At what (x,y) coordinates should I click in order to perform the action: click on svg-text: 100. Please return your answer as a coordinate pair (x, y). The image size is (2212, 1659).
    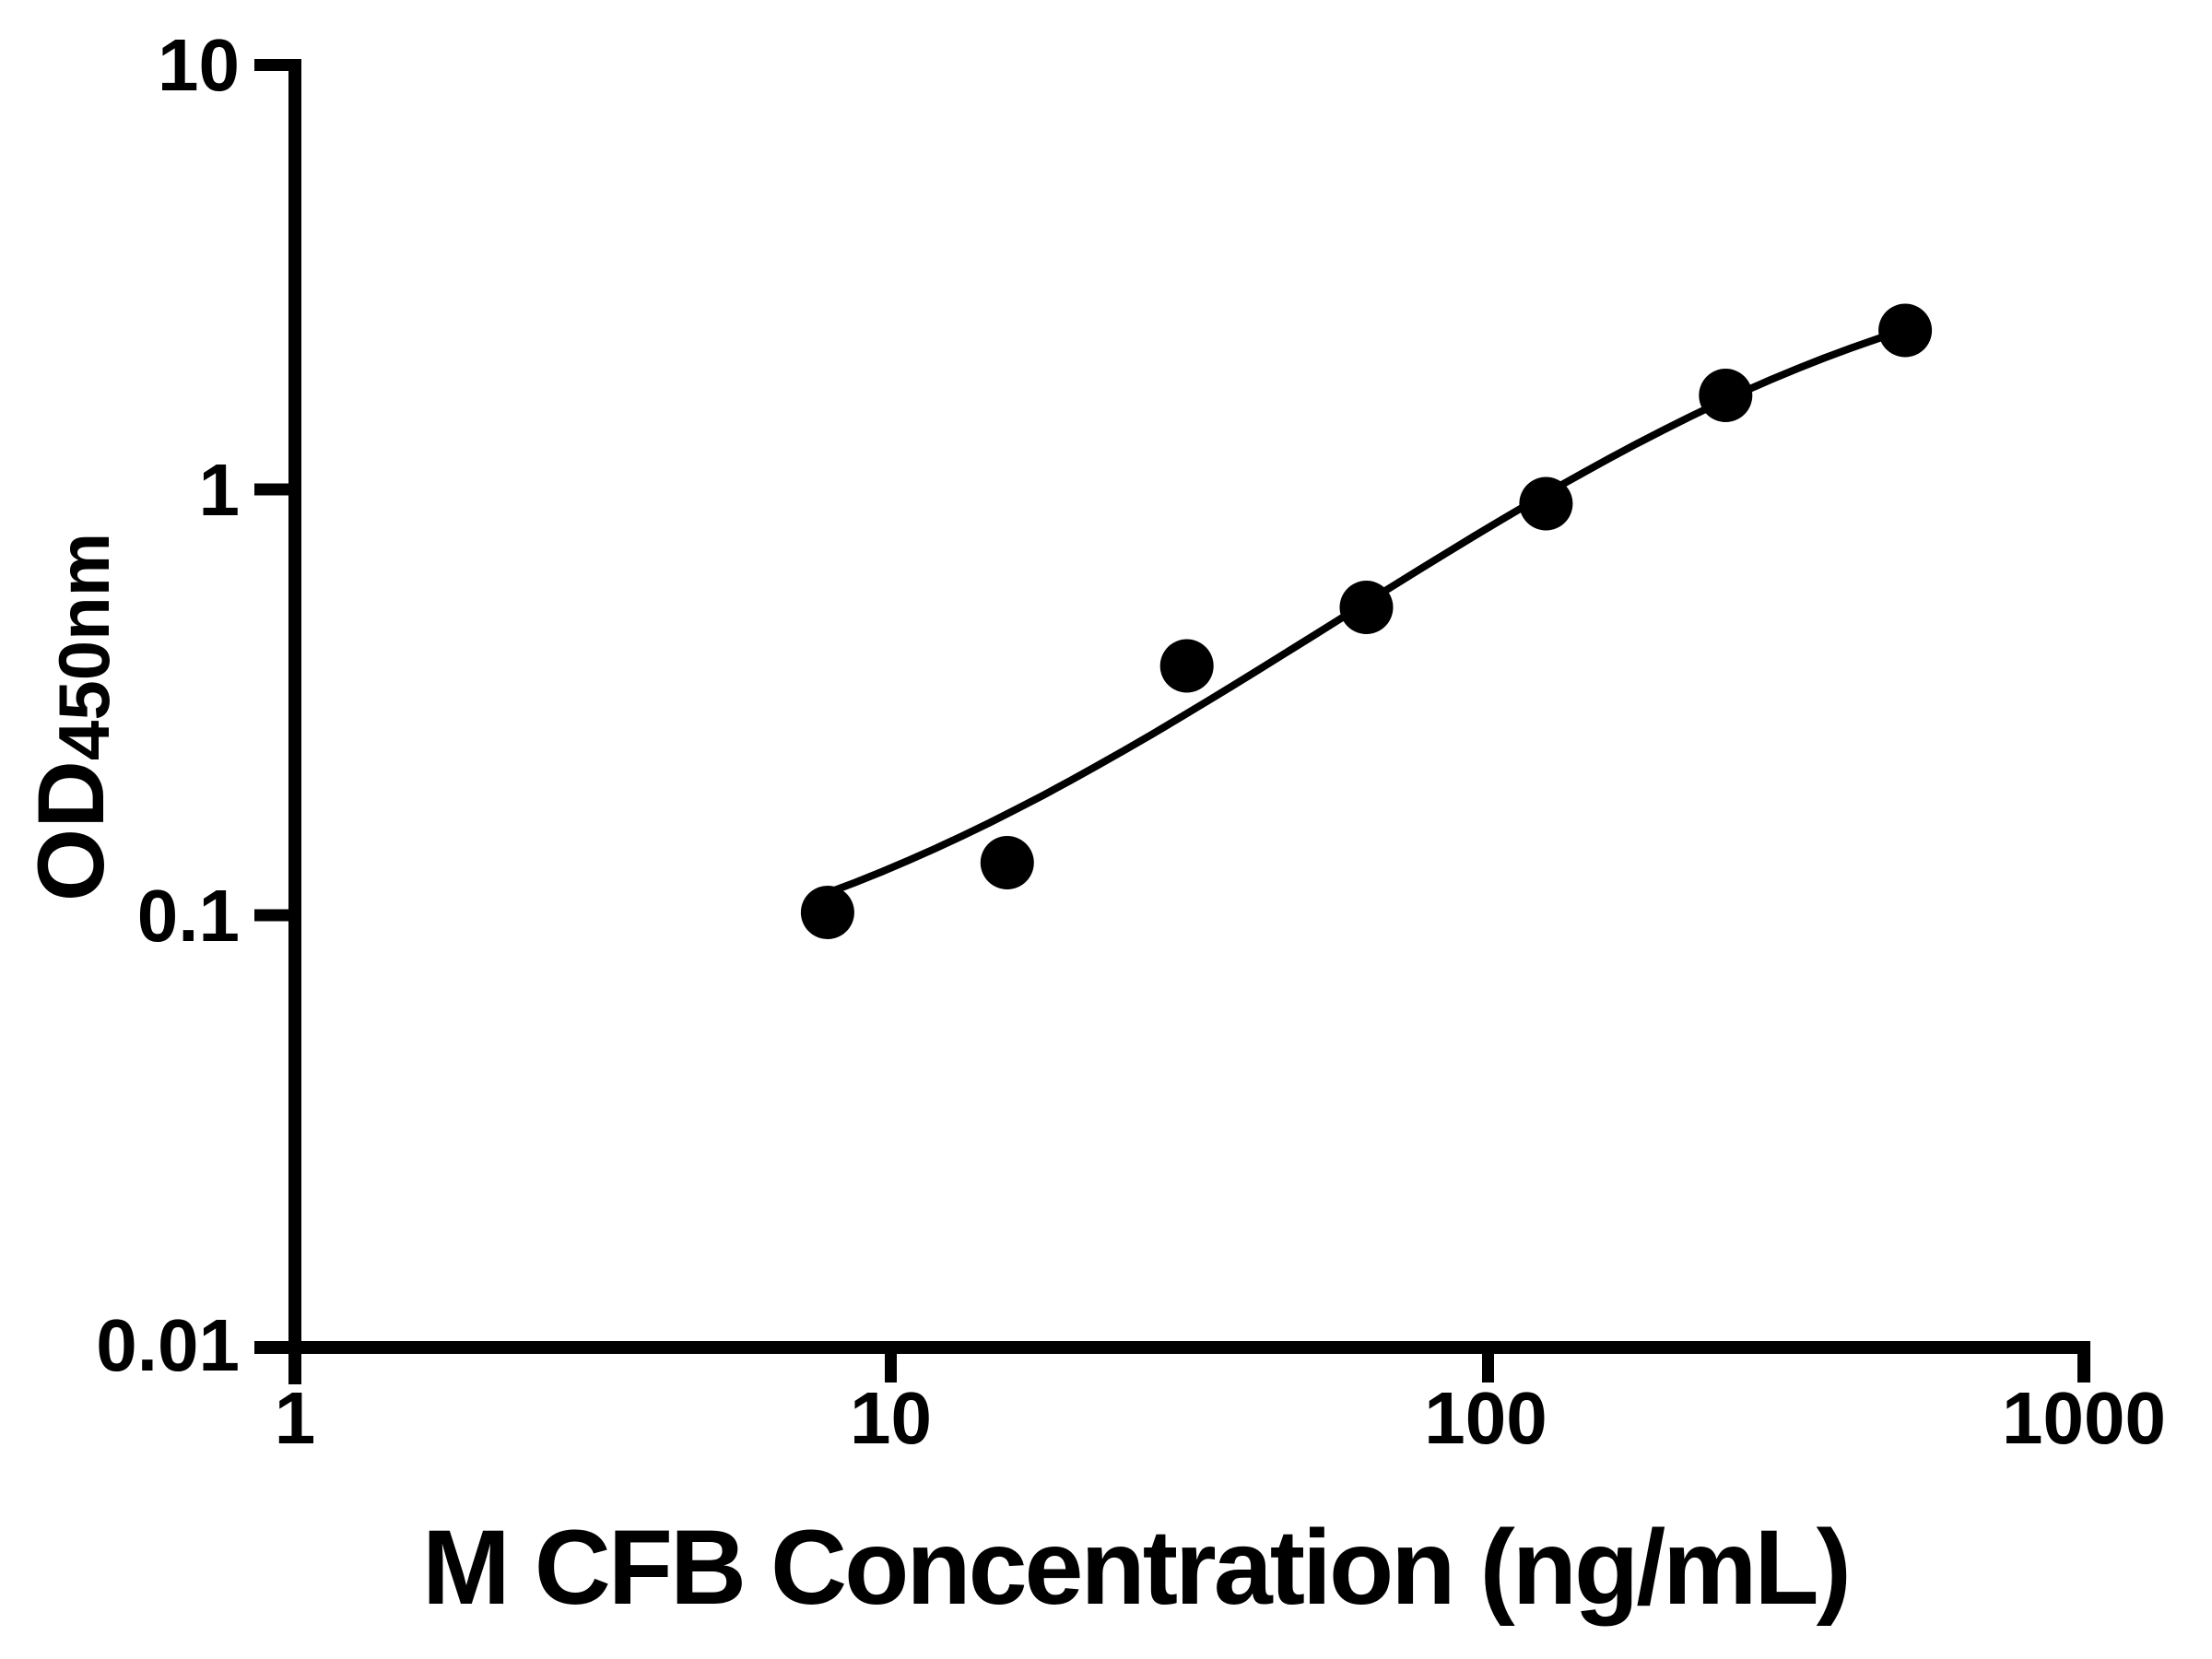
    Looking at the image, I should click on (1485, 1418).